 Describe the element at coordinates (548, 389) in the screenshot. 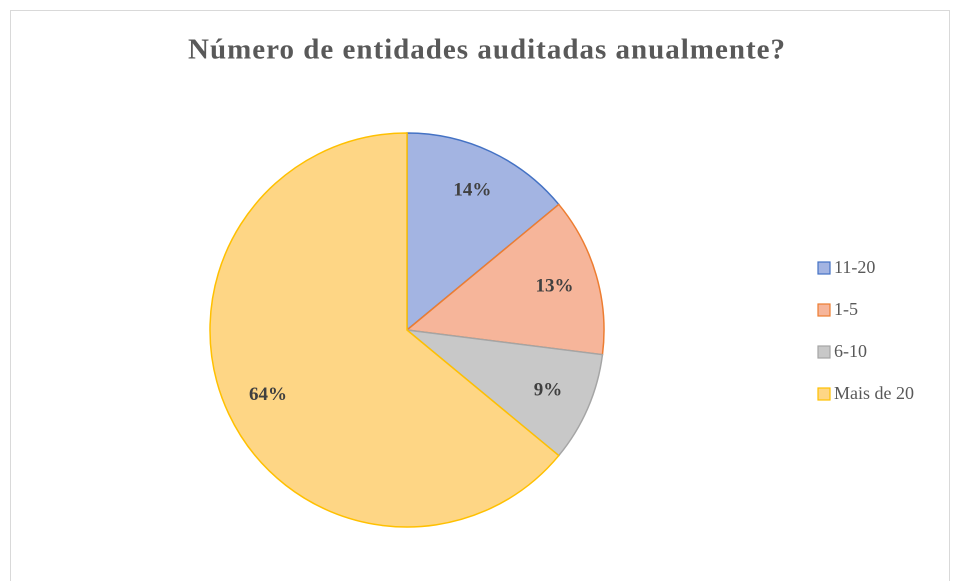

I see `data-label: 9%` at that location.